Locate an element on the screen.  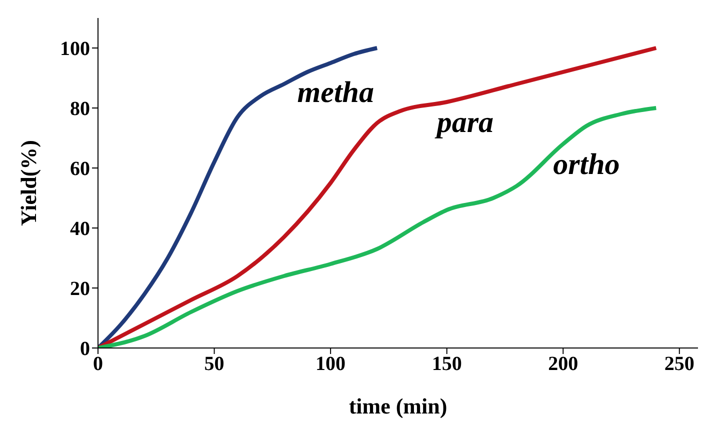
x-tick-label: 250 is located at coordinates (679, 364).